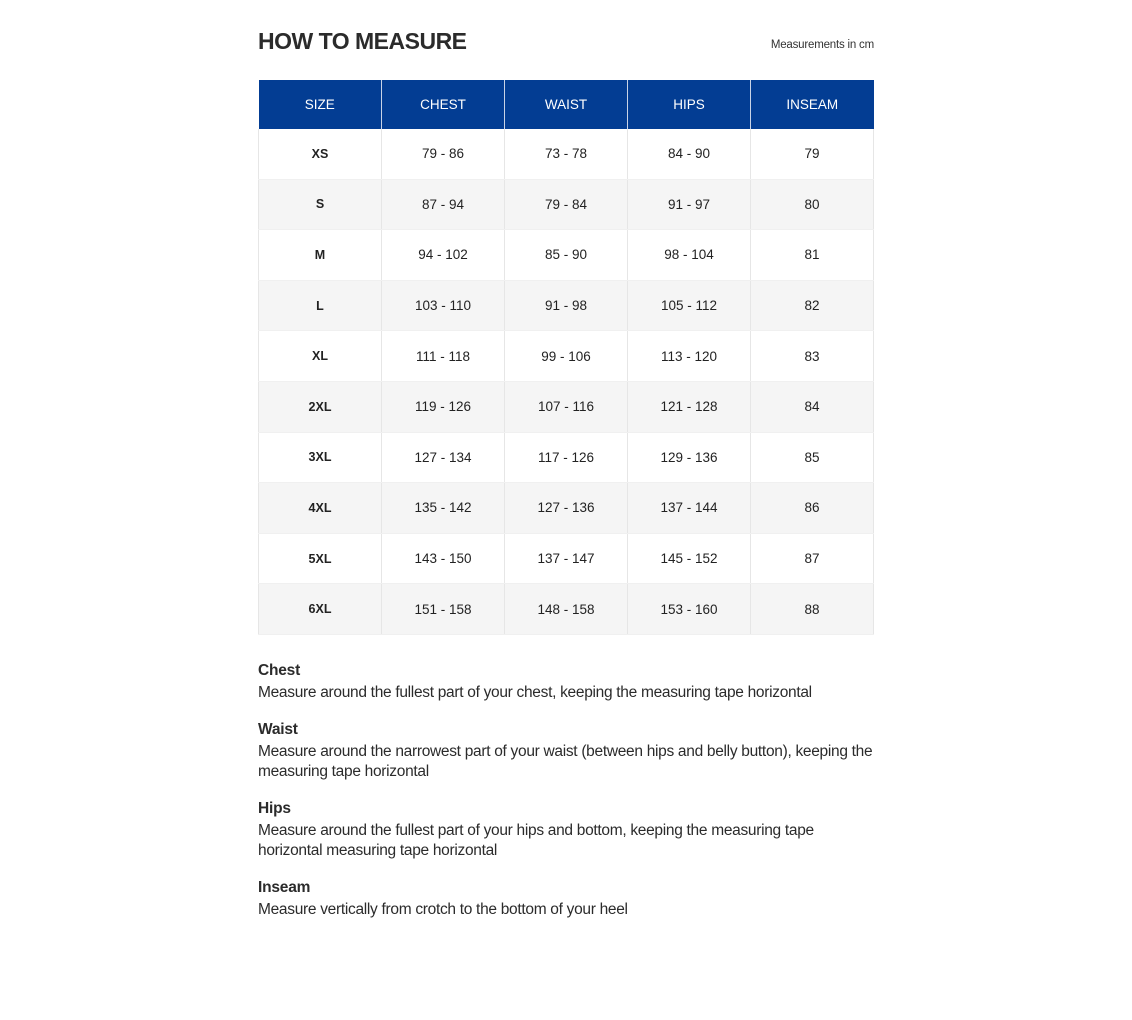  I want to click on size-cell: M, so click(320, 255).